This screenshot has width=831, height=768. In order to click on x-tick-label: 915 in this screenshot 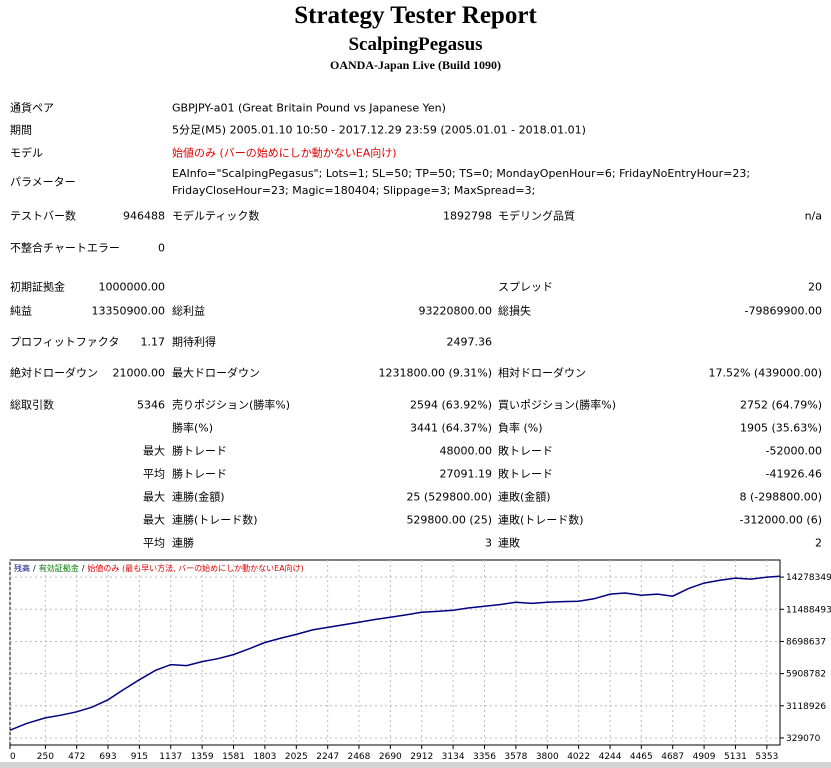, I will do `click(139, 757)`.